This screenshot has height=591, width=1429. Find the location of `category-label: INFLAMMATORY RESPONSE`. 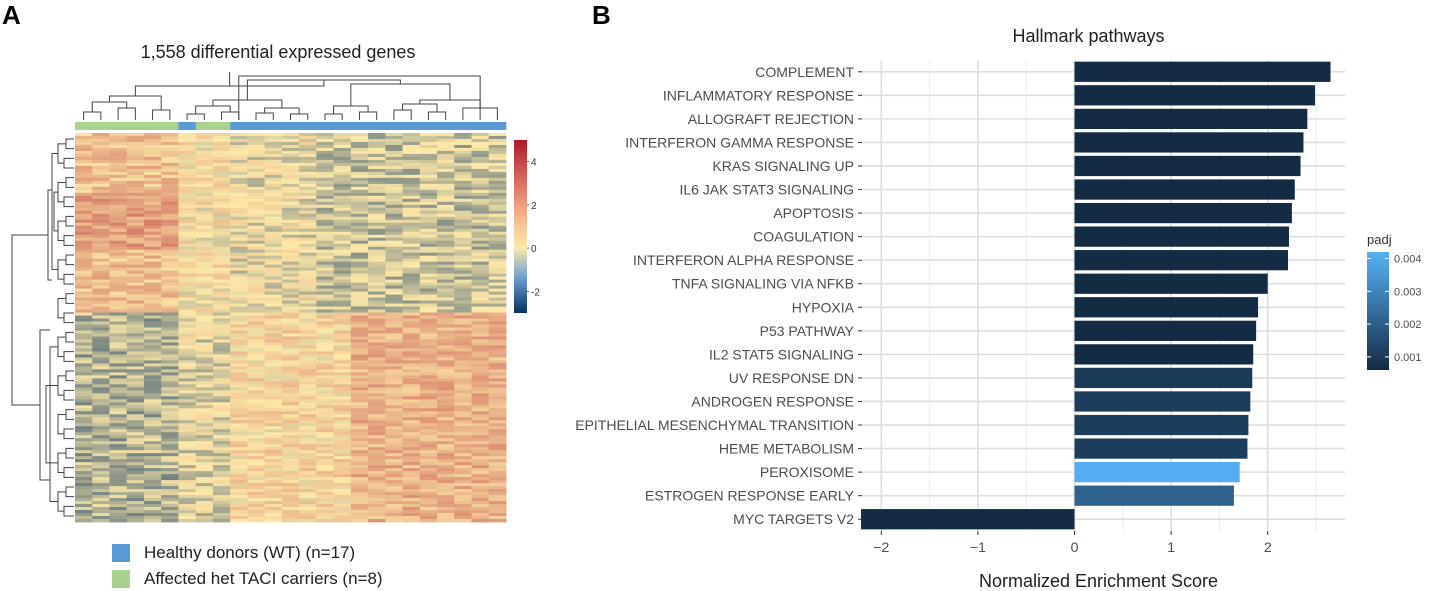

category-label: INFLAMMATORY RESPONSE is located at coordinates (758, 95).